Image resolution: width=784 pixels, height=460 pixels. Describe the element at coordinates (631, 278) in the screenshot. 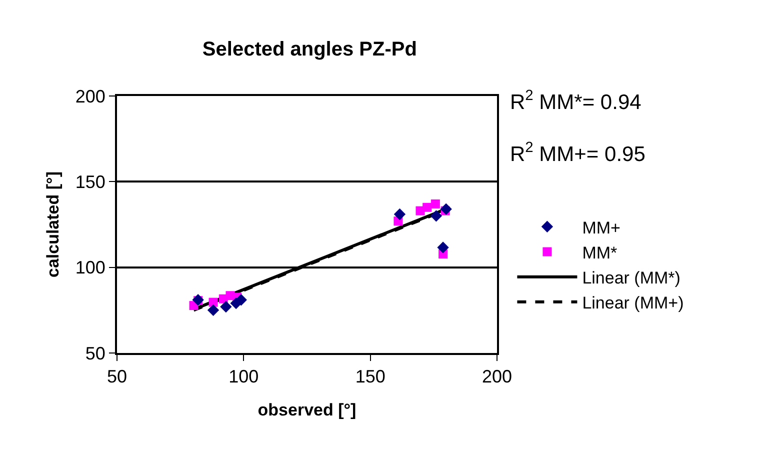

I see `legend-label: Linear (MM*)` at that location.